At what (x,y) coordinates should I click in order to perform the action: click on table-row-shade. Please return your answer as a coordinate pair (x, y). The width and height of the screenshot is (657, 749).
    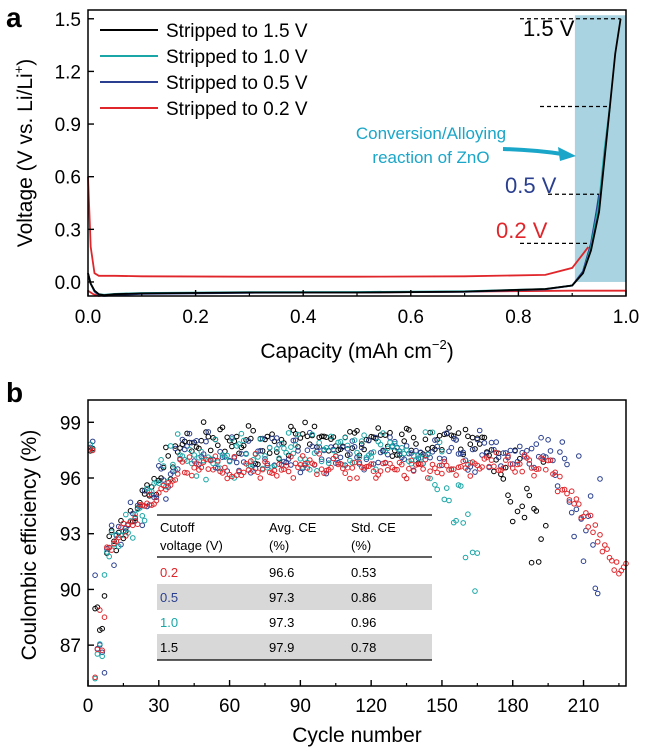
    Looking at the image, I should click on (294, 647).